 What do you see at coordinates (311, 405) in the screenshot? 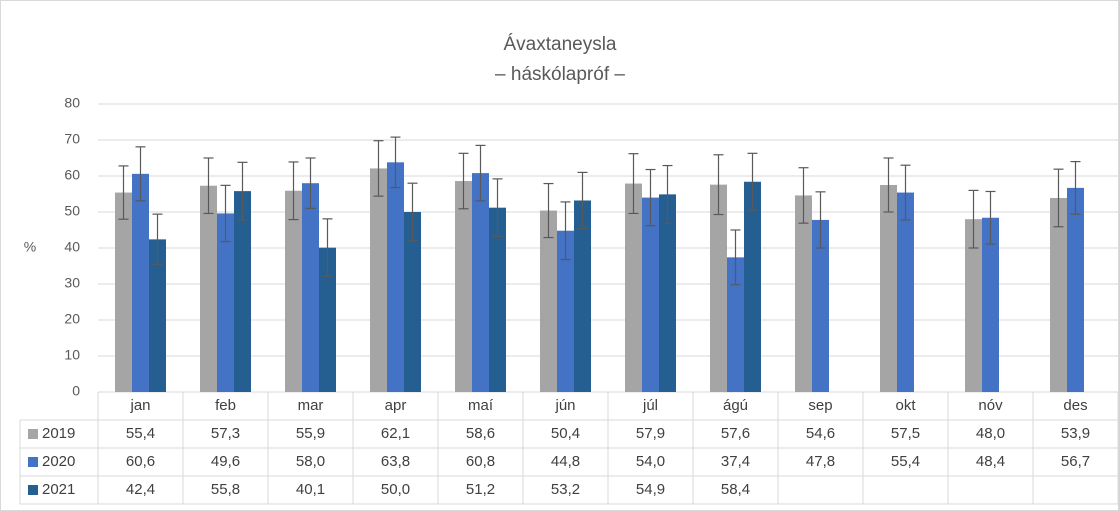
I see `x-tick-label: mar` at bounding box center [311, 405].